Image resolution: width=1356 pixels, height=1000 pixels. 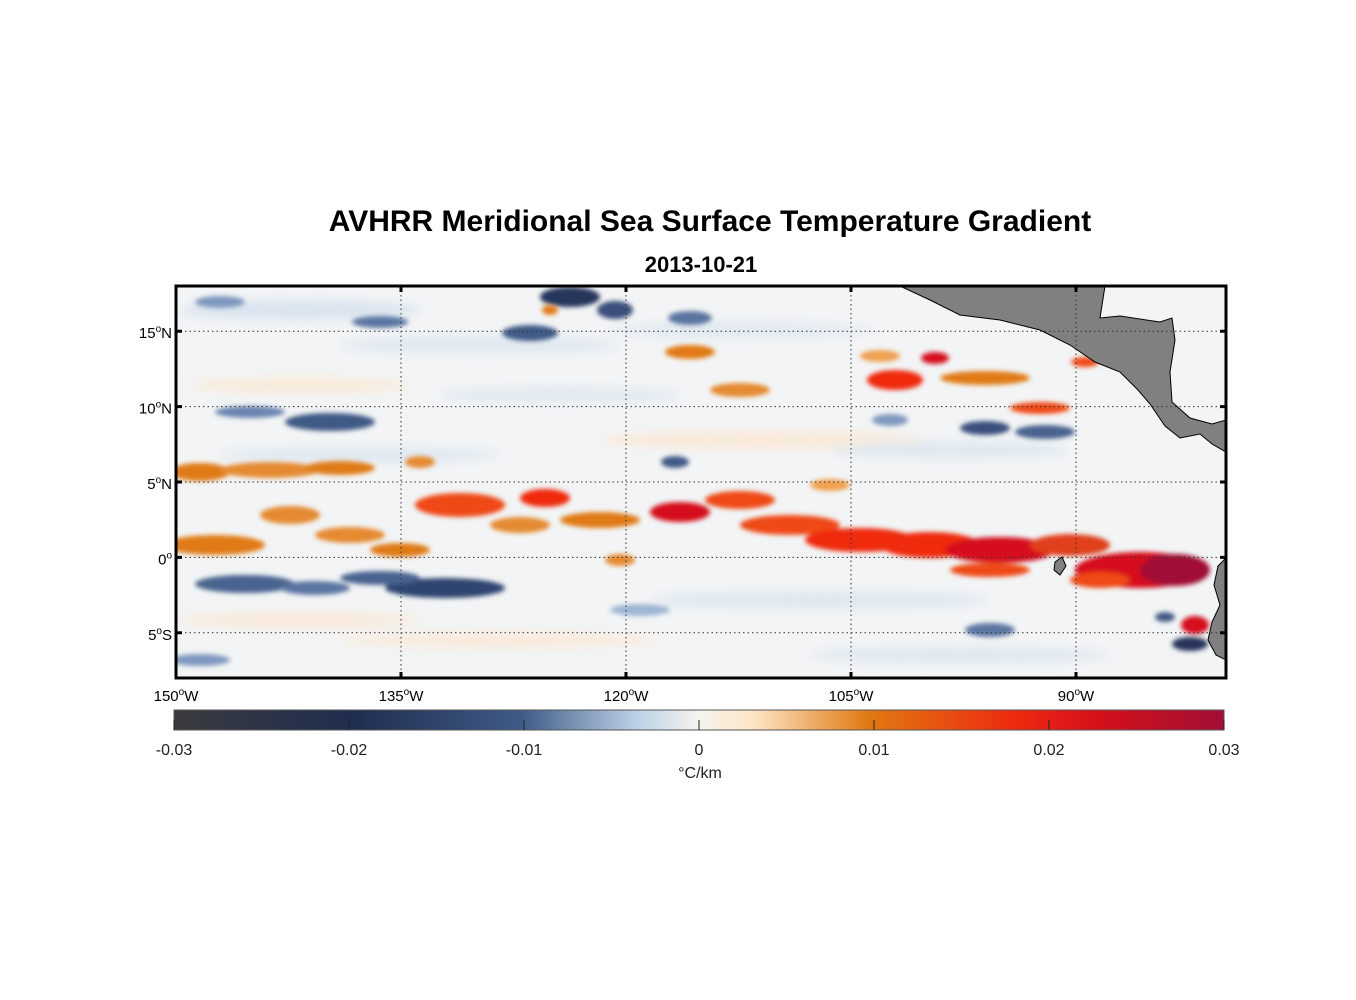 I want to click on lat-tick-label: 5oN, so click(x=159, y=484).